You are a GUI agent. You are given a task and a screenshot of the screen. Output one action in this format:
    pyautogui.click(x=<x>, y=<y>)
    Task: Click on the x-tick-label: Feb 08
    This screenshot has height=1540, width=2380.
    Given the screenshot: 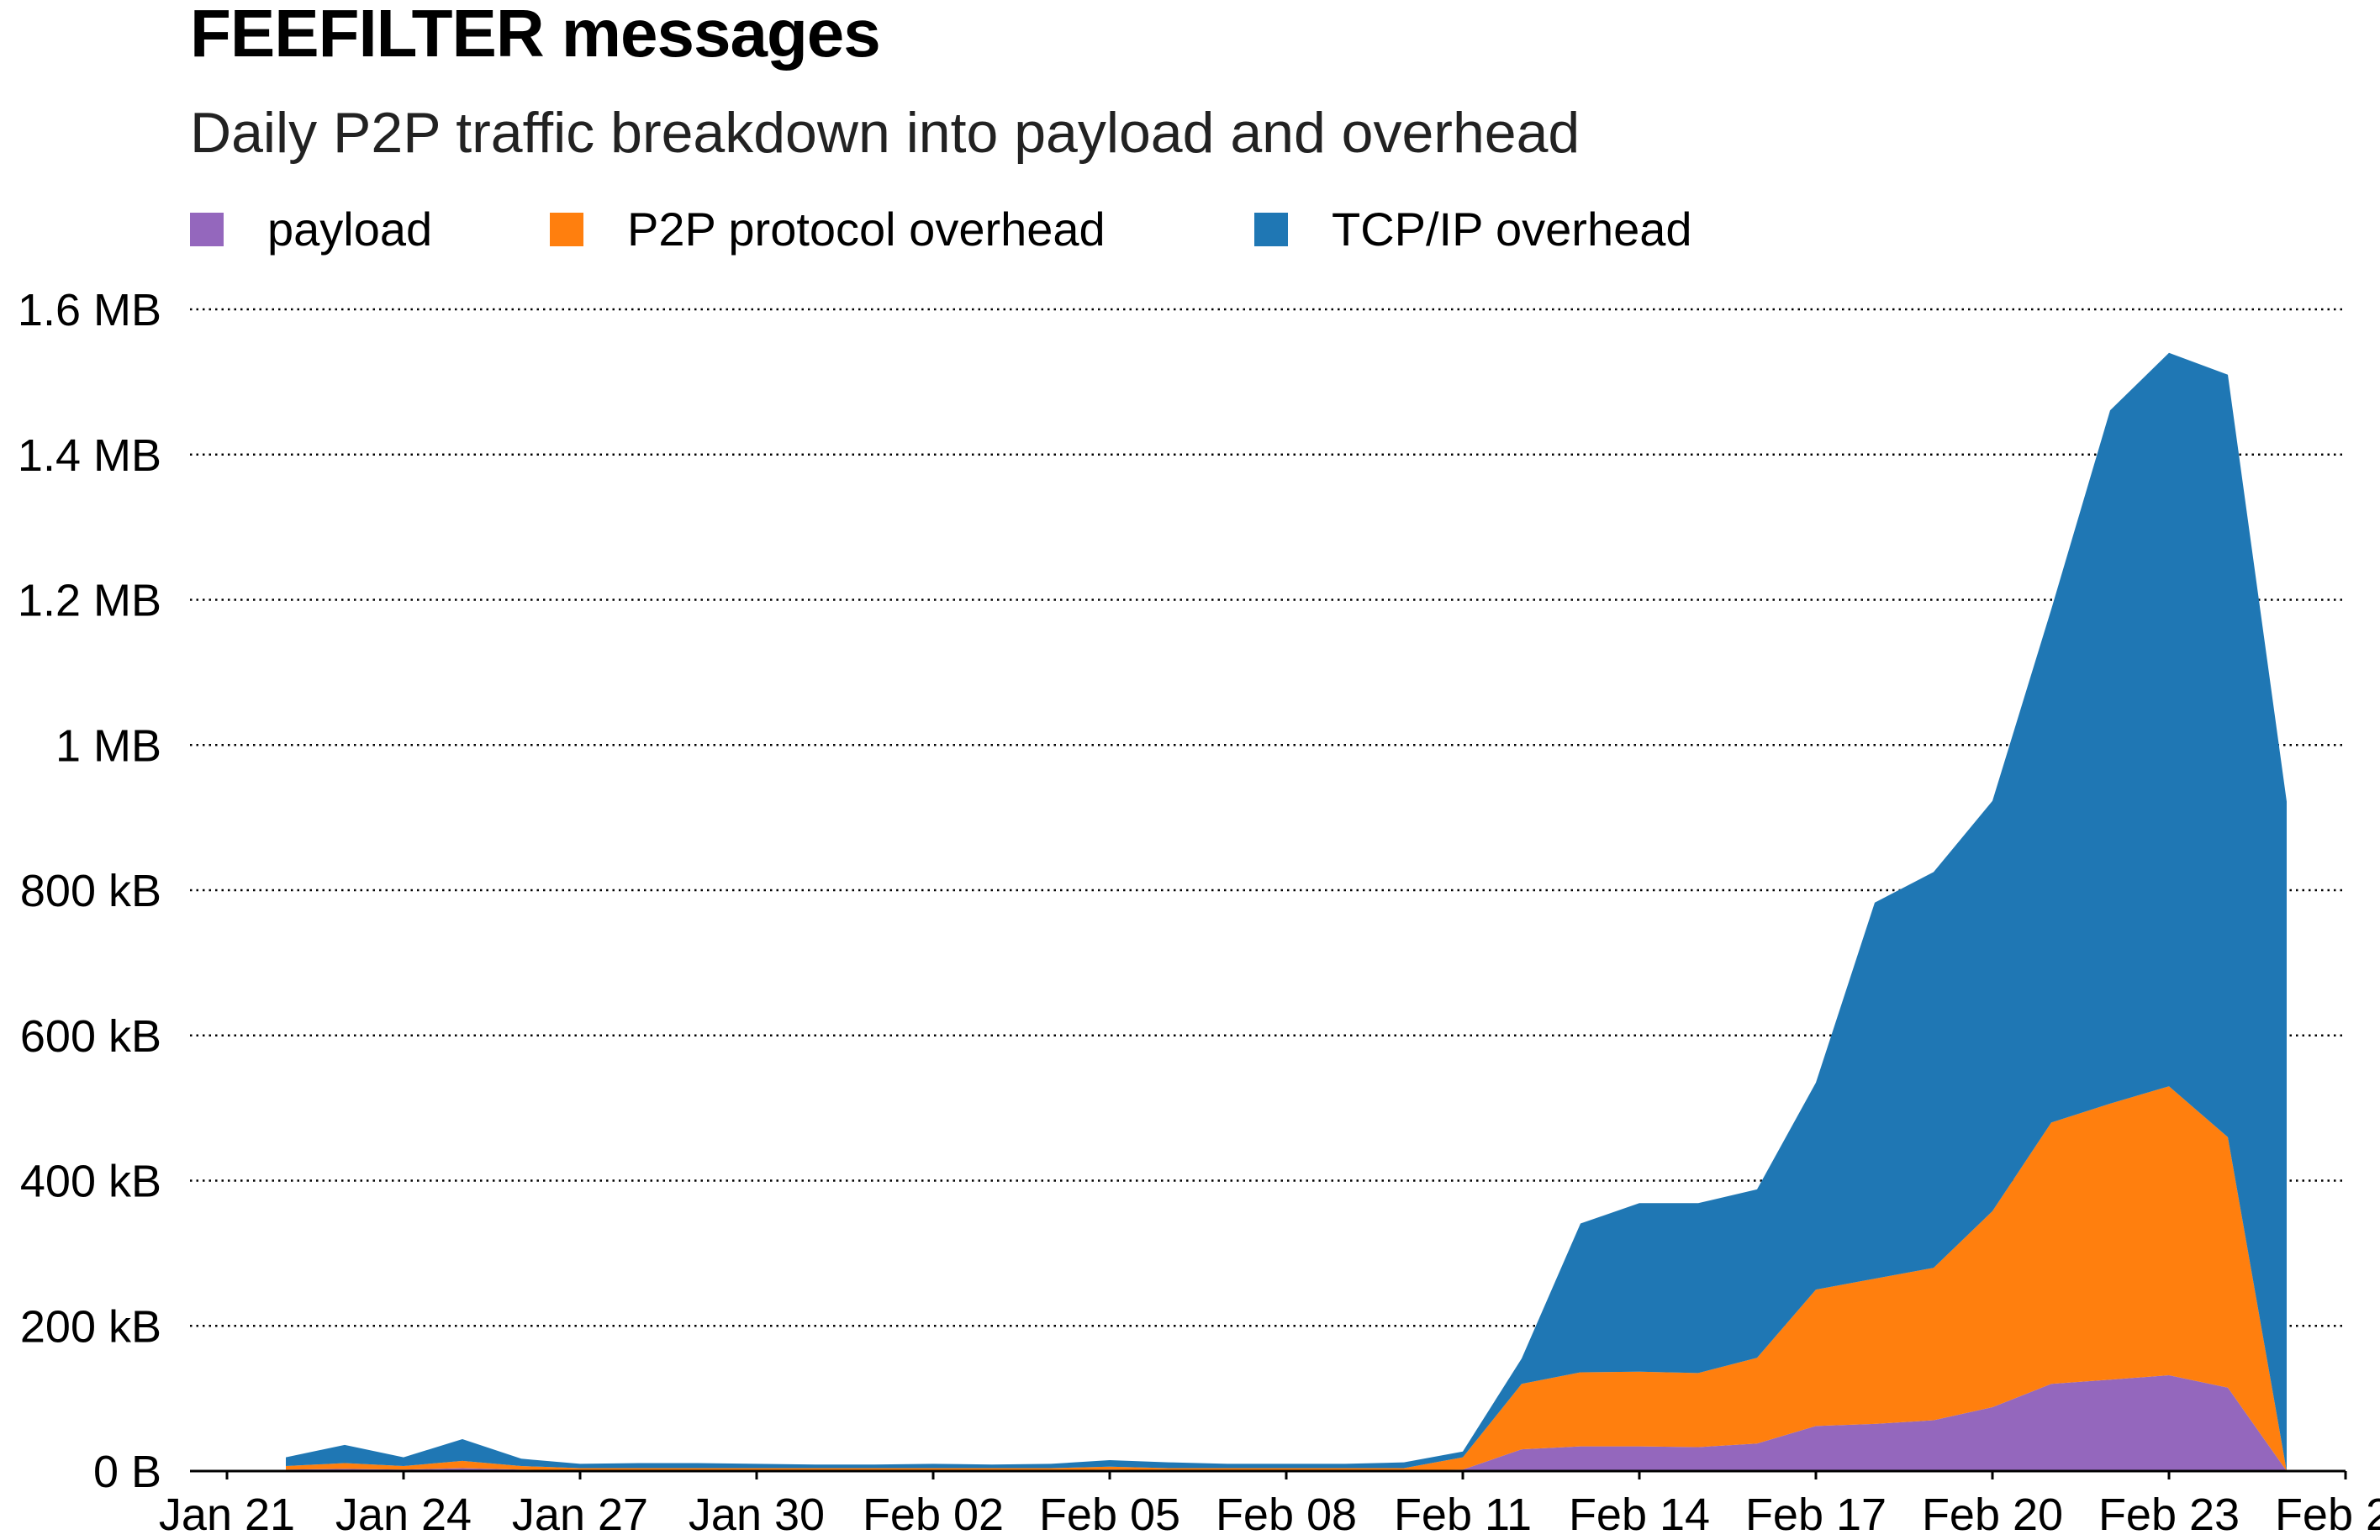 What is the action you would take?
    pyautogui.click(x=1286, y=1515)
    